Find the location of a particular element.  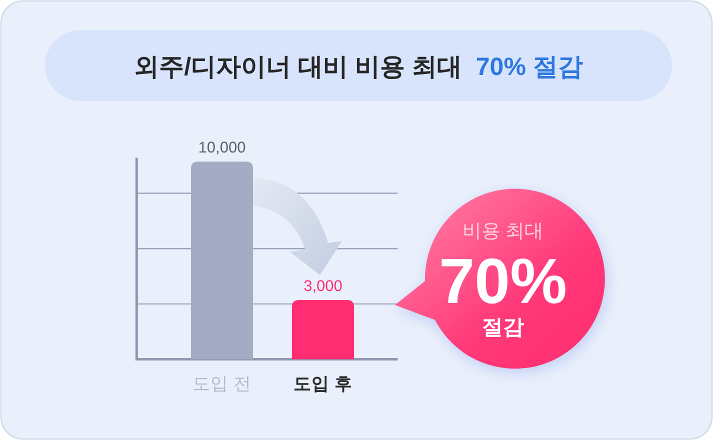

text: 비용 최대 is located at coordinates (503, 231).